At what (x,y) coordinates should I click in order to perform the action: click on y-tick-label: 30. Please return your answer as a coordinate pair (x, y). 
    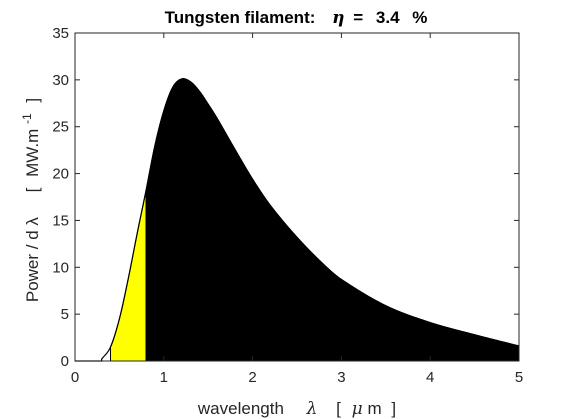
    Looking at the image, I should click on (60, 80).